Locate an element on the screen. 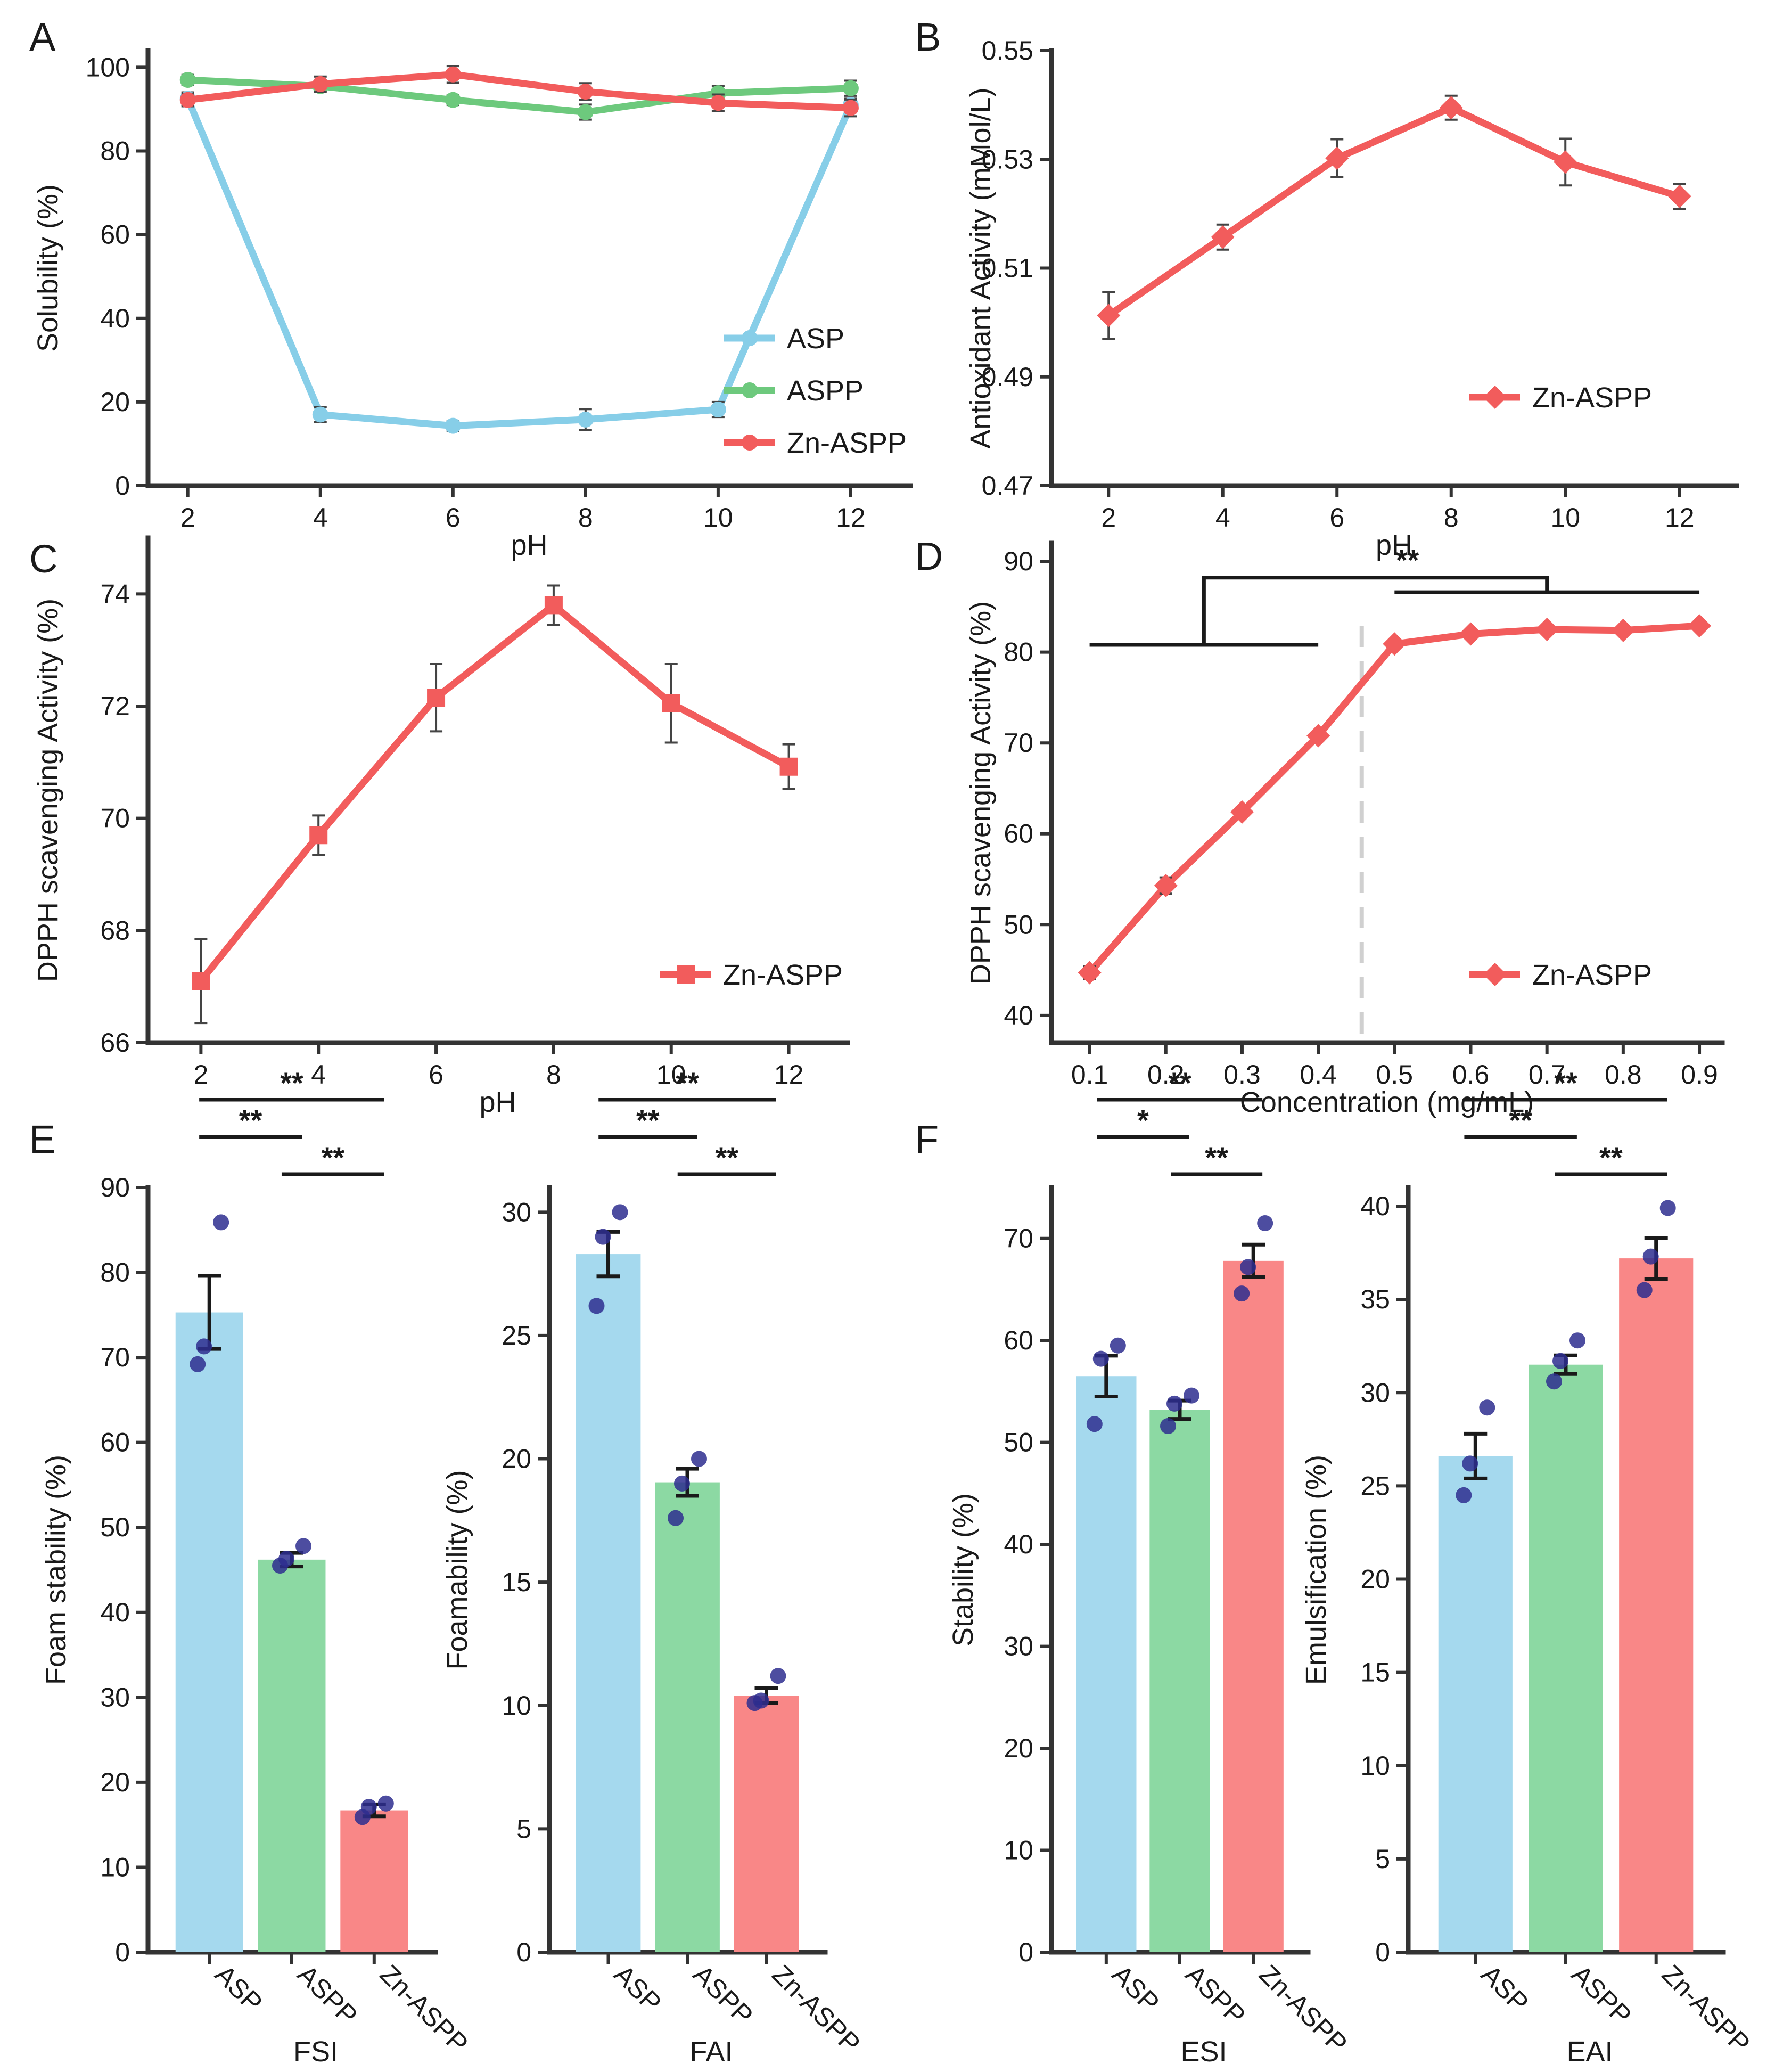  y-tick-label: 40 is located at coordinates (1375, 1206).